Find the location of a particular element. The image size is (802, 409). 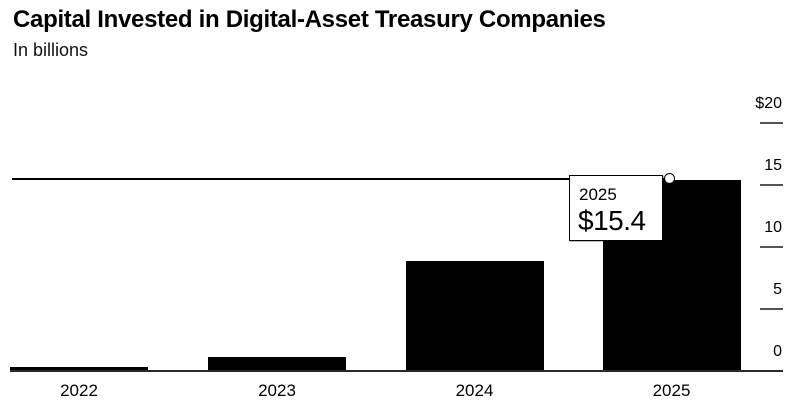

bar-2024 is located at coordinates (474, 316).